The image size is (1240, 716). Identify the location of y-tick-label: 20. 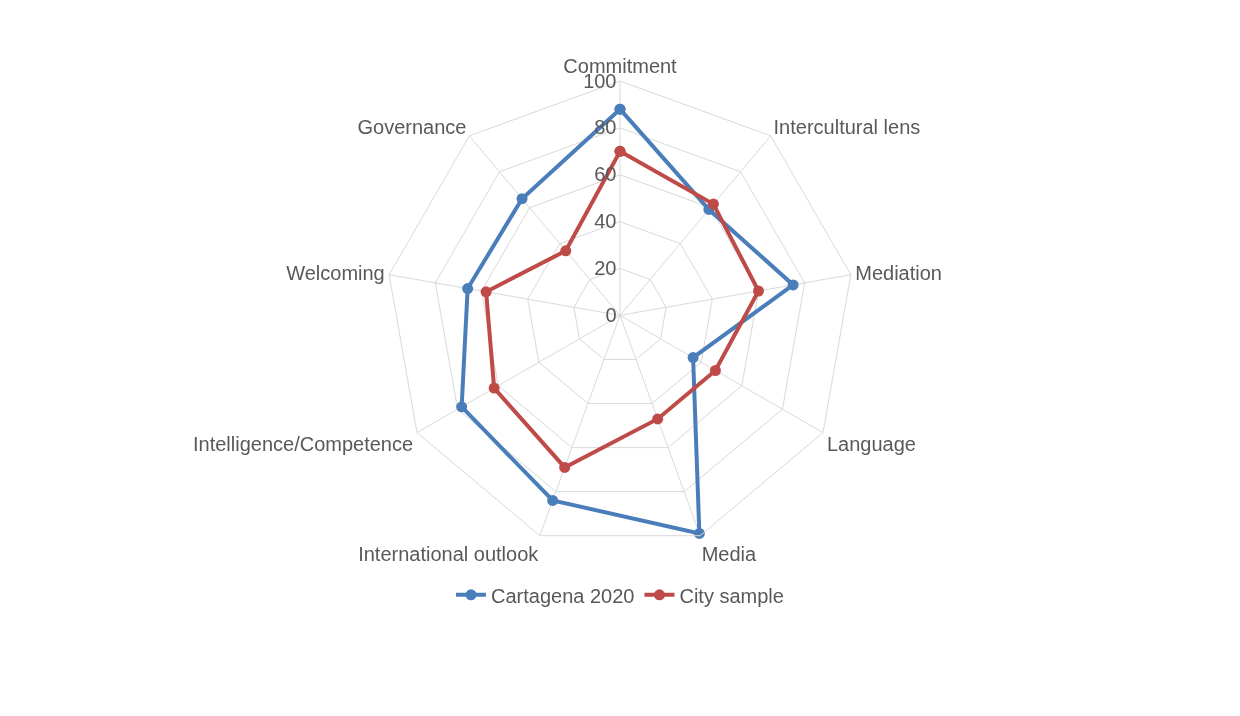
(605, 268).